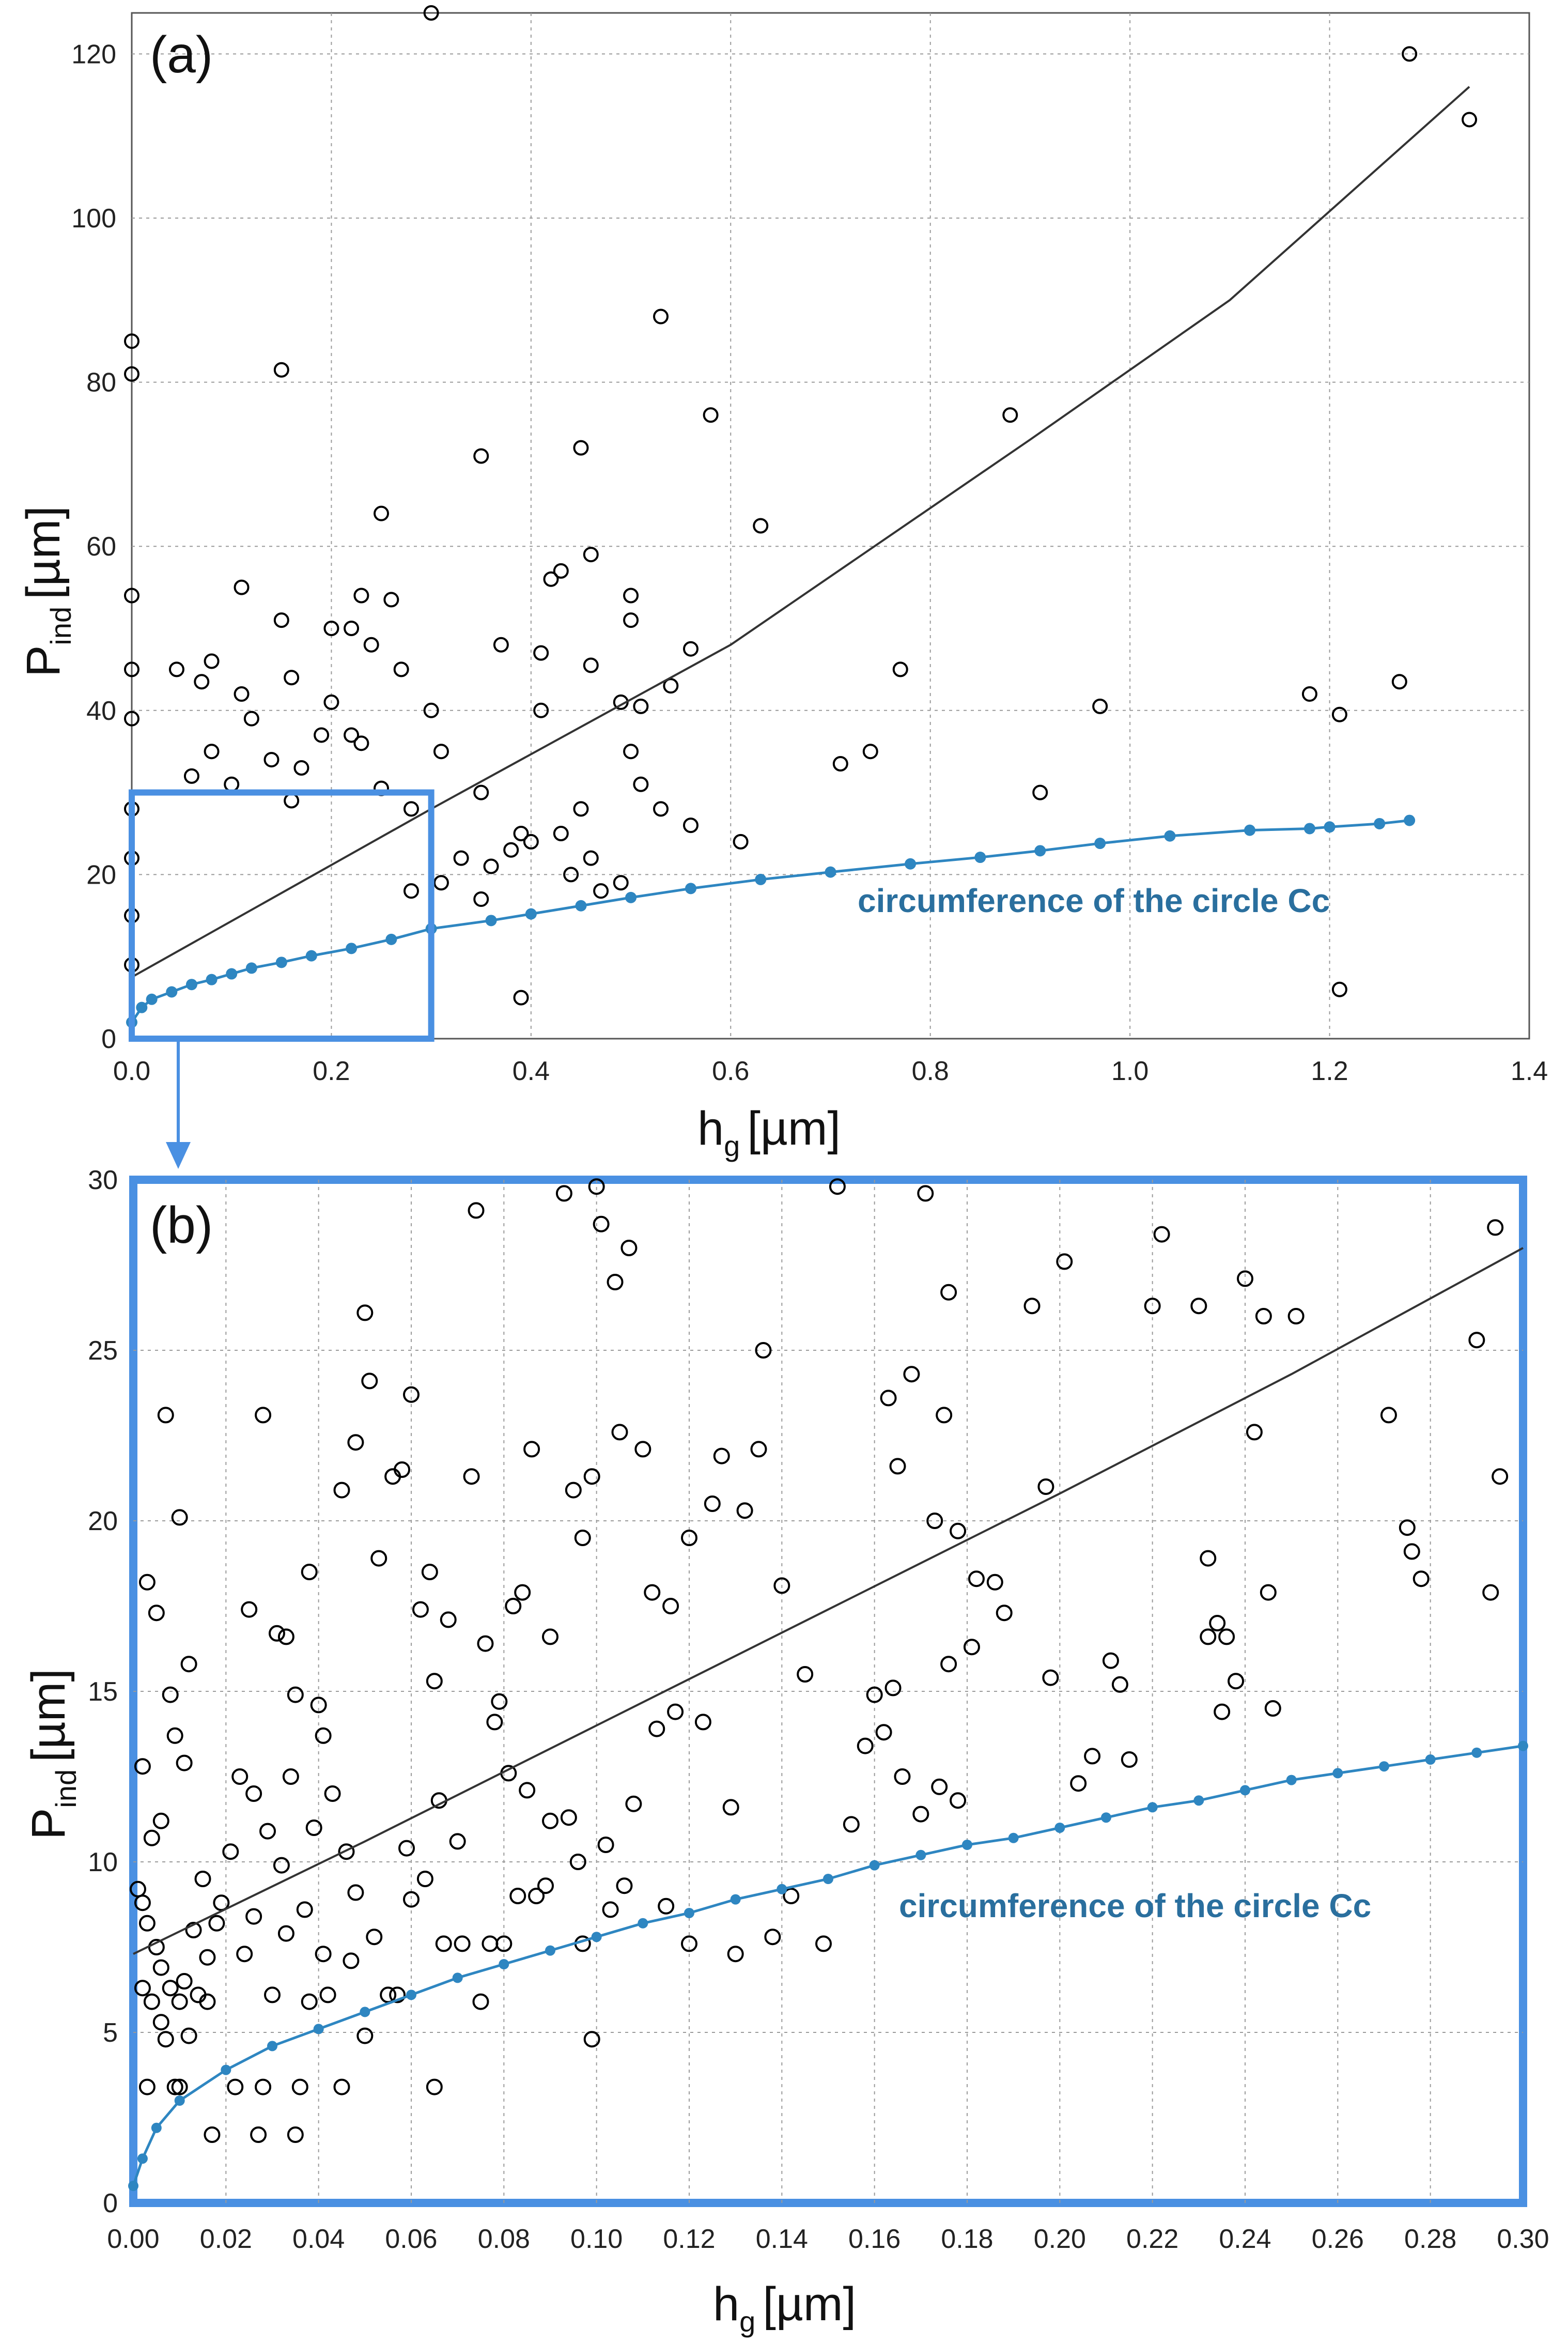  What do you see at coordinates (93, 54) in the screenshot?
I see `y-tick-label: 120` at bounding box center [93, 54].